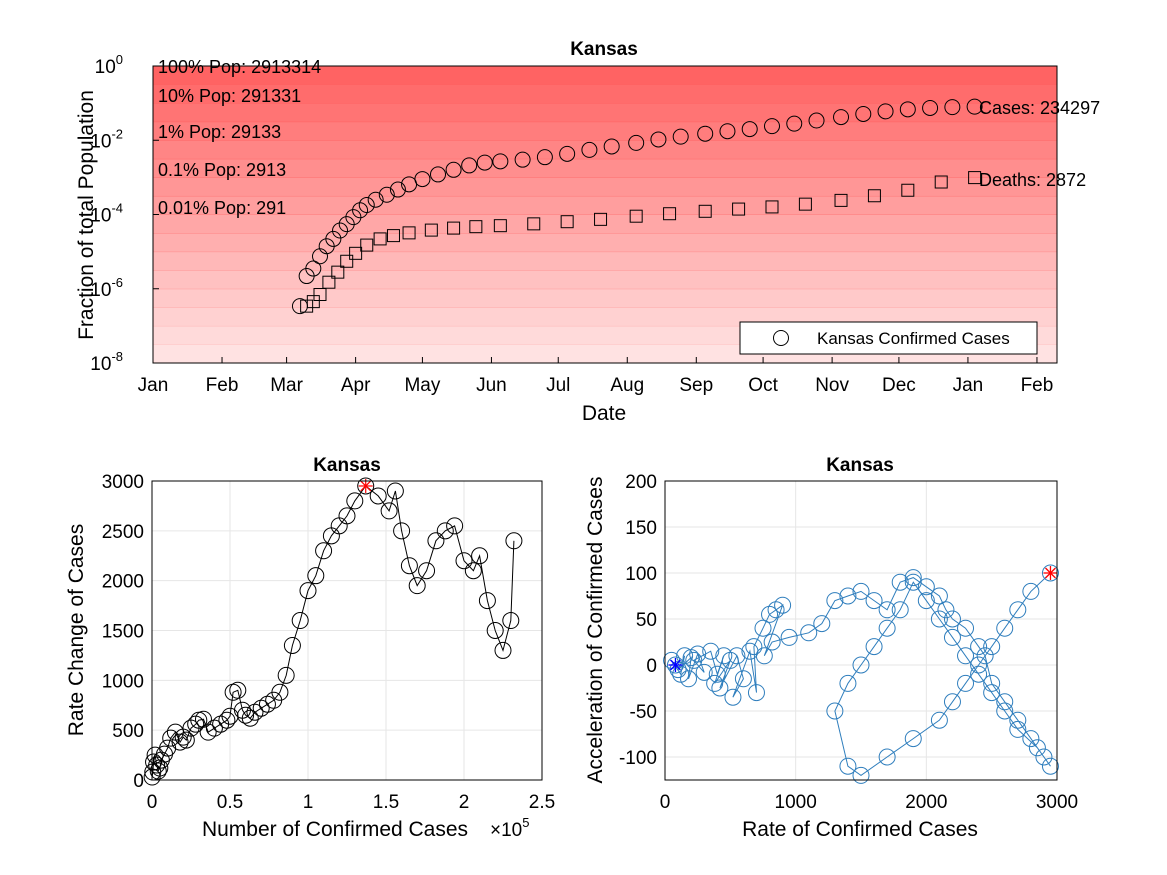  I want to click on top-x-tick-label: Dec, so click(899, 385).